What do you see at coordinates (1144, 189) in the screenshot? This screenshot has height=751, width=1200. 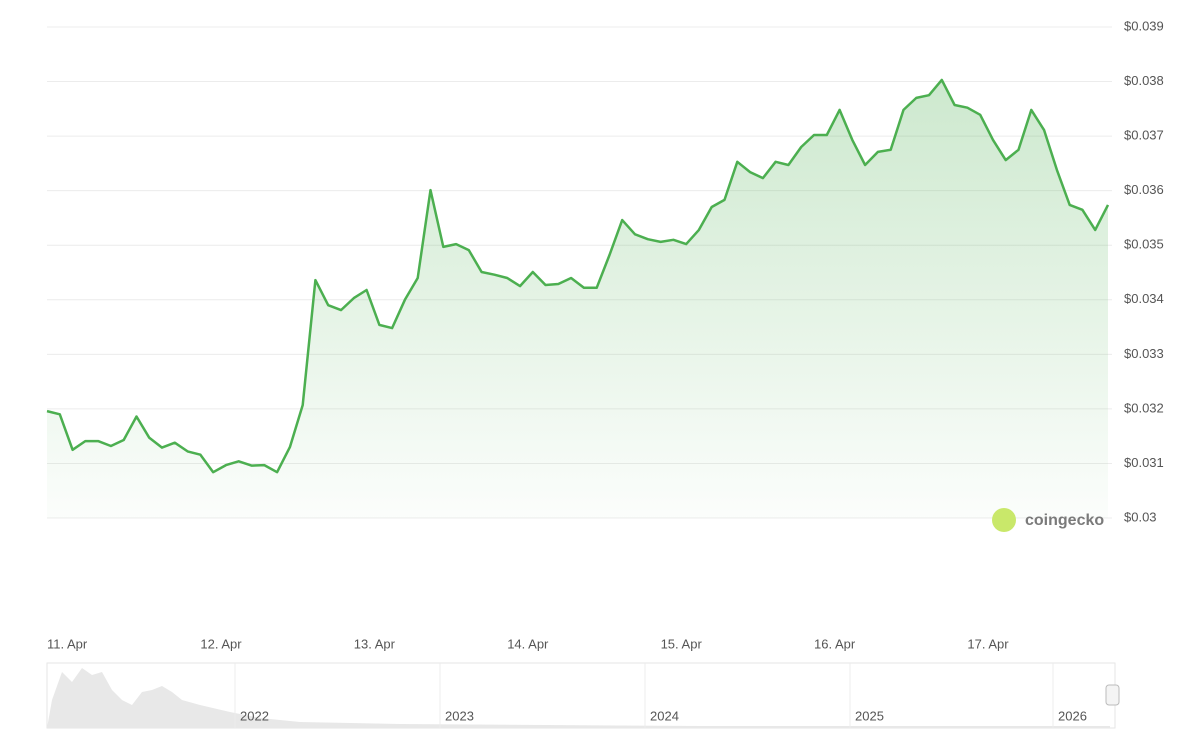 I see `y-tick-label: $0.036` at bounding box center [1144, 189].